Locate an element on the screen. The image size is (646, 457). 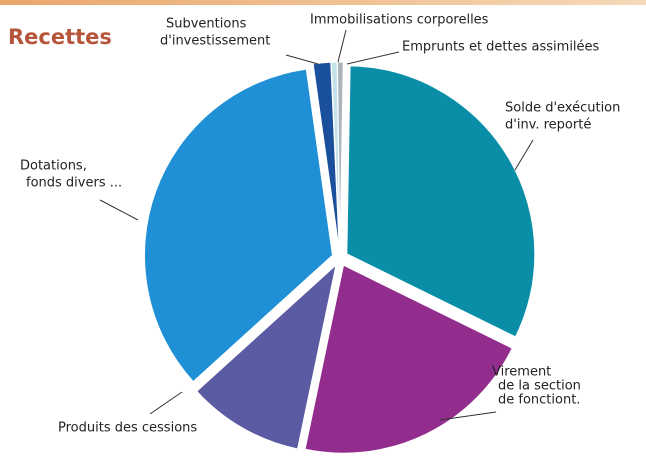
slice-label: Dotations, is located at coordinates (53, 166).